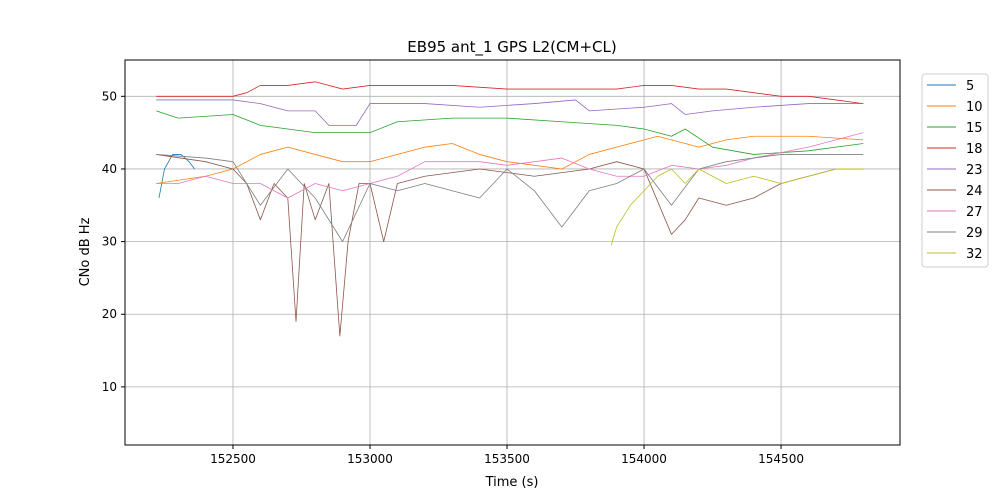 The height and width of the screenshot is (500, 1000). Describe the element at coordinates (512, 482) in the screenshot. I see `x-axis-label: Time (s)` at that location.